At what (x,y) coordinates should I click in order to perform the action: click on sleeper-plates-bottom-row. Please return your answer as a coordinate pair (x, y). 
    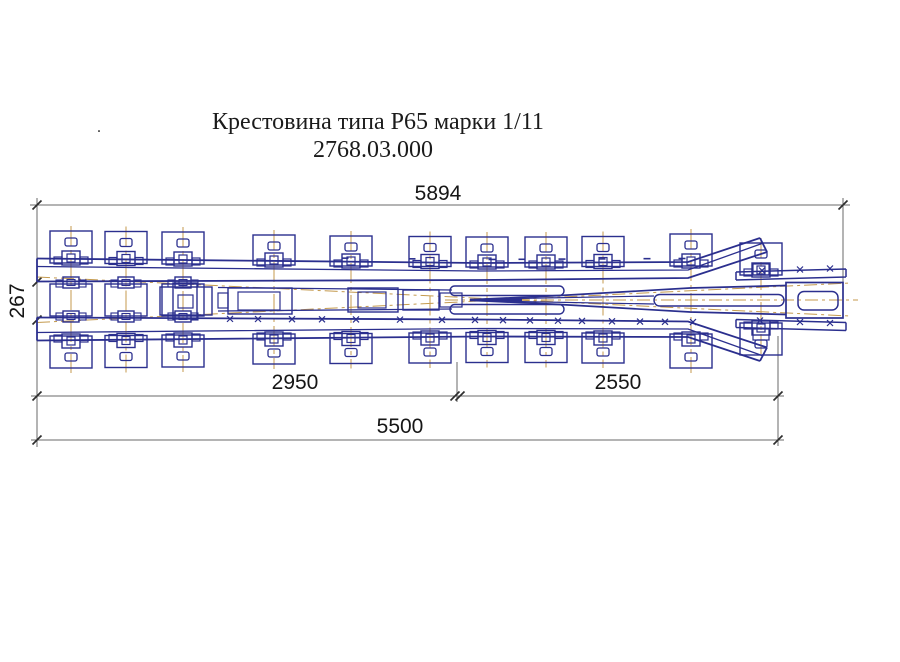
    Looking at the image, I should click on (416, 344).